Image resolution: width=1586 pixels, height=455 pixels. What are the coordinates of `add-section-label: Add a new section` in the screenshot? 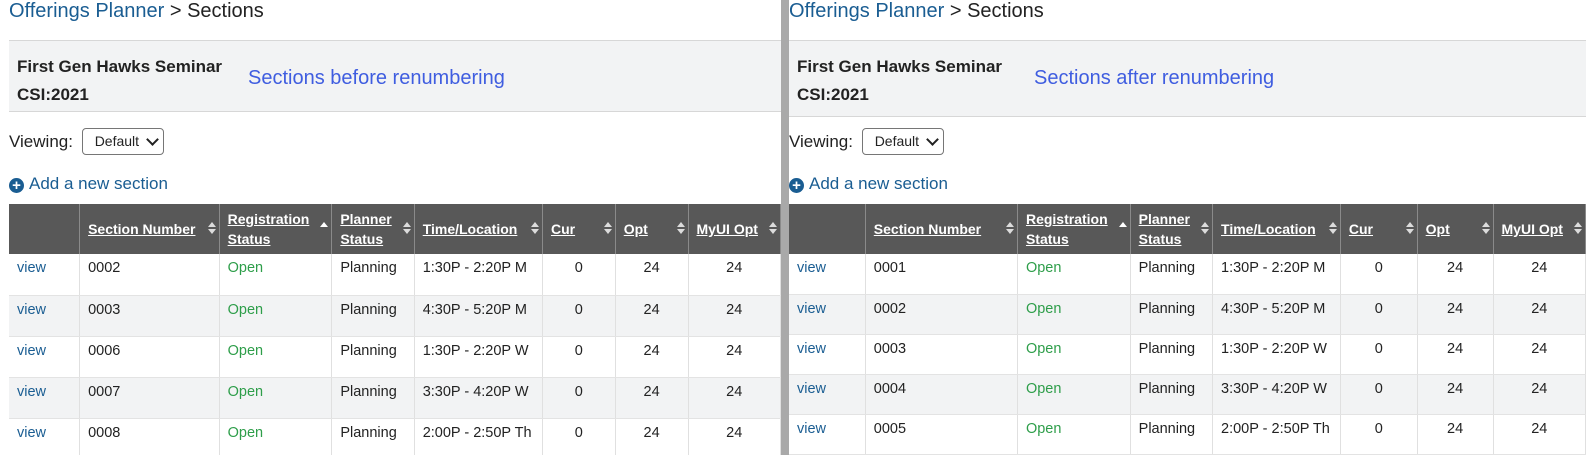 It's located at (98, 183).